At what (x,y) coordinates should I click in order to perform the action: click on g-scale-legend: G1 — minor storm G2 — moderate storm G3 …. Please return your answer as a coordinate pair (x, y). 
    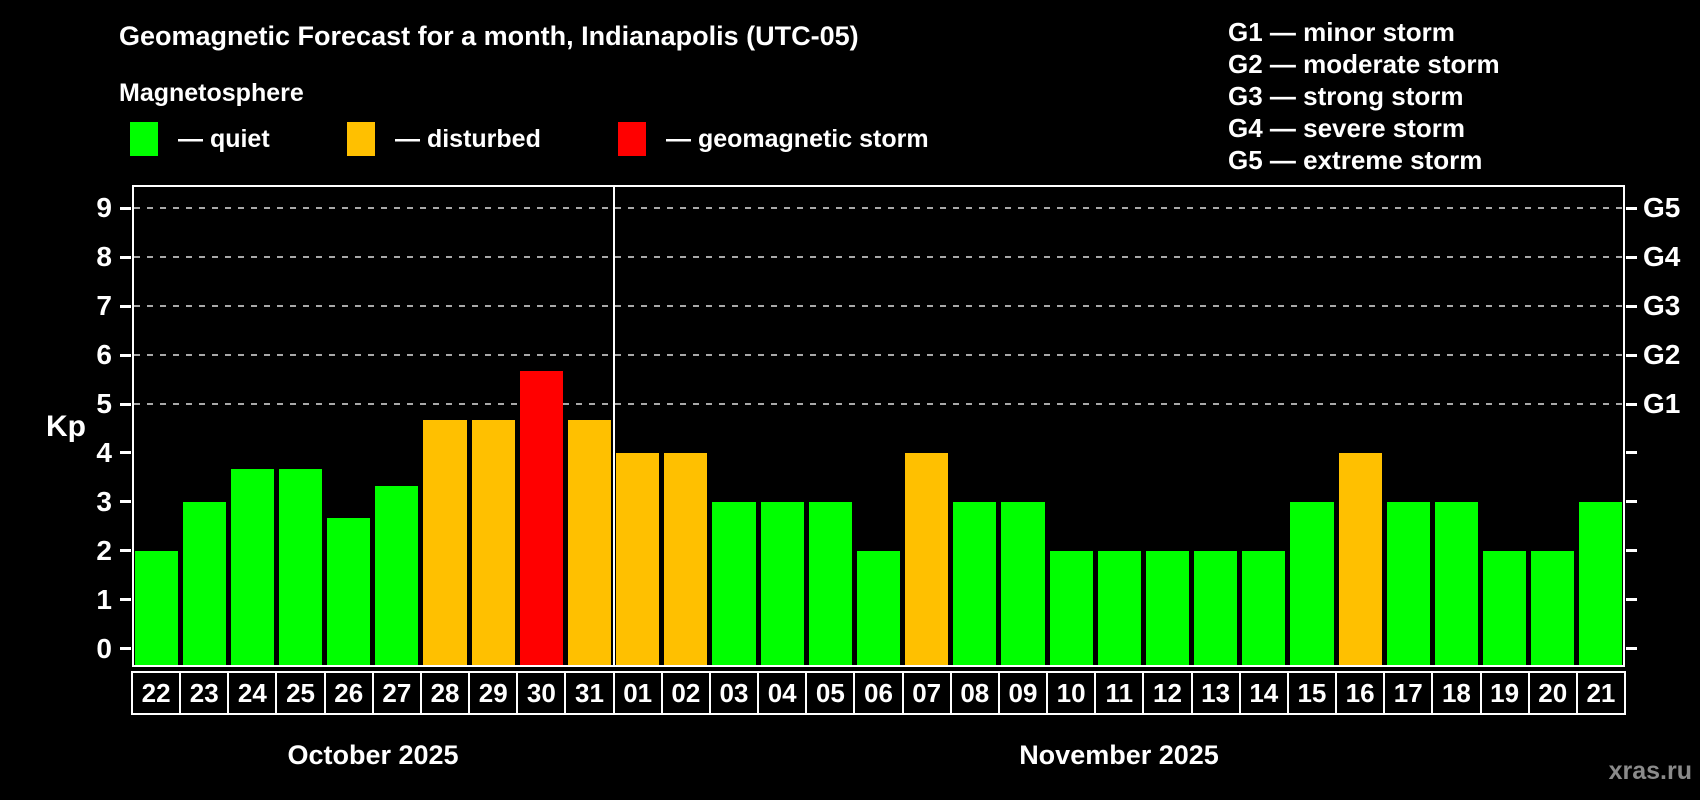
    Looking at the image, I should click on (1364, 96).